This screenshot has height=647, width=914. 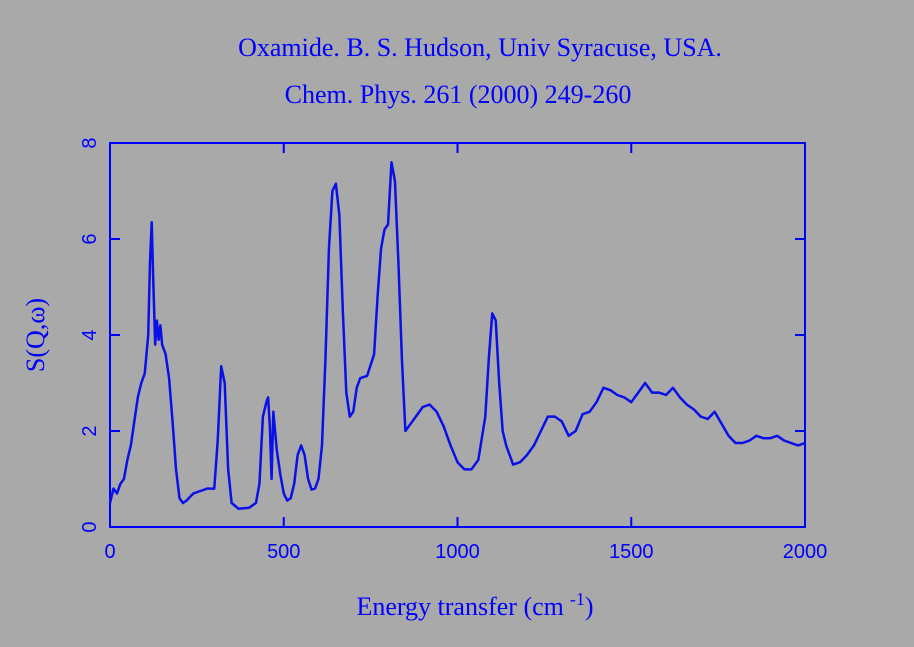 I want to click on y-axis-label: S(Q,ω), so click(x=35, y=335).